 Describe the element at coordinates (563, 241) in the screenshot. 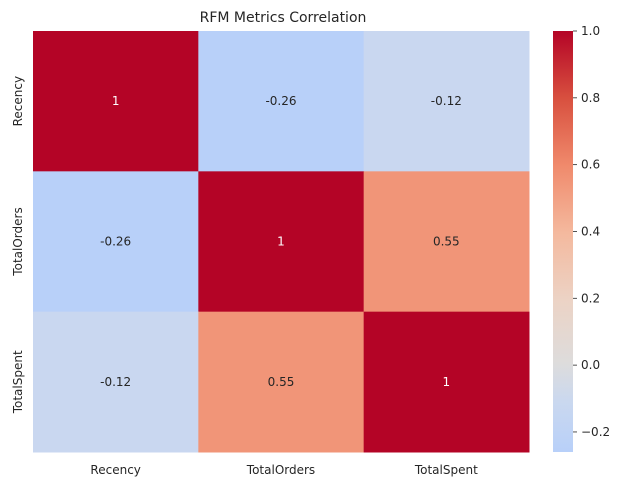

I see `colorbar` at that location.